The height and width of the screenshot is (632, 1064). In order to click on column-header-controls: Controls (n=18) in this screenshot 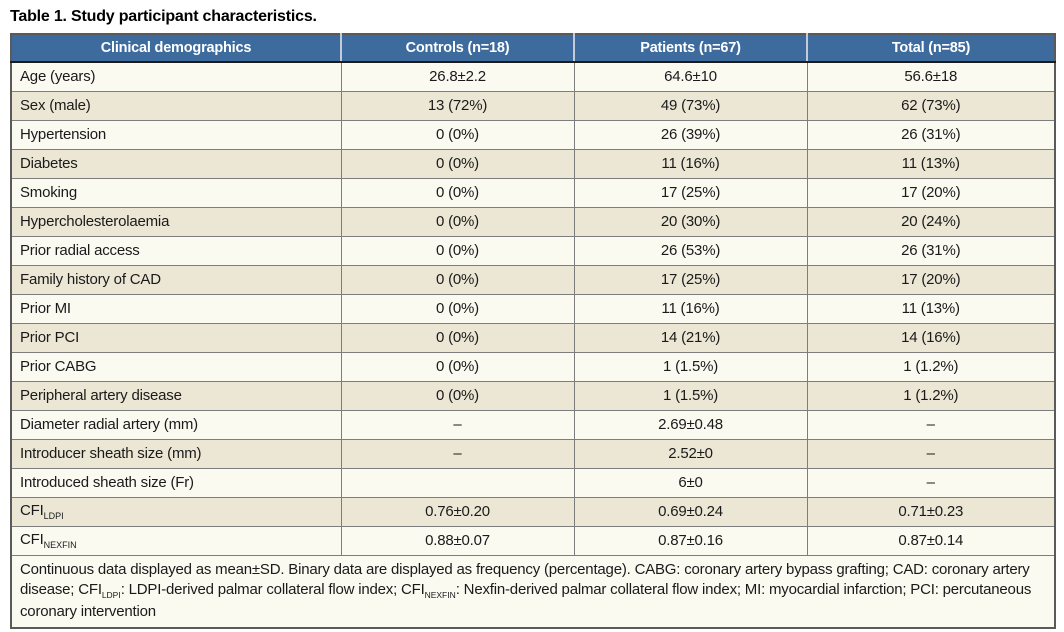, I will do `click(457, 48)`.